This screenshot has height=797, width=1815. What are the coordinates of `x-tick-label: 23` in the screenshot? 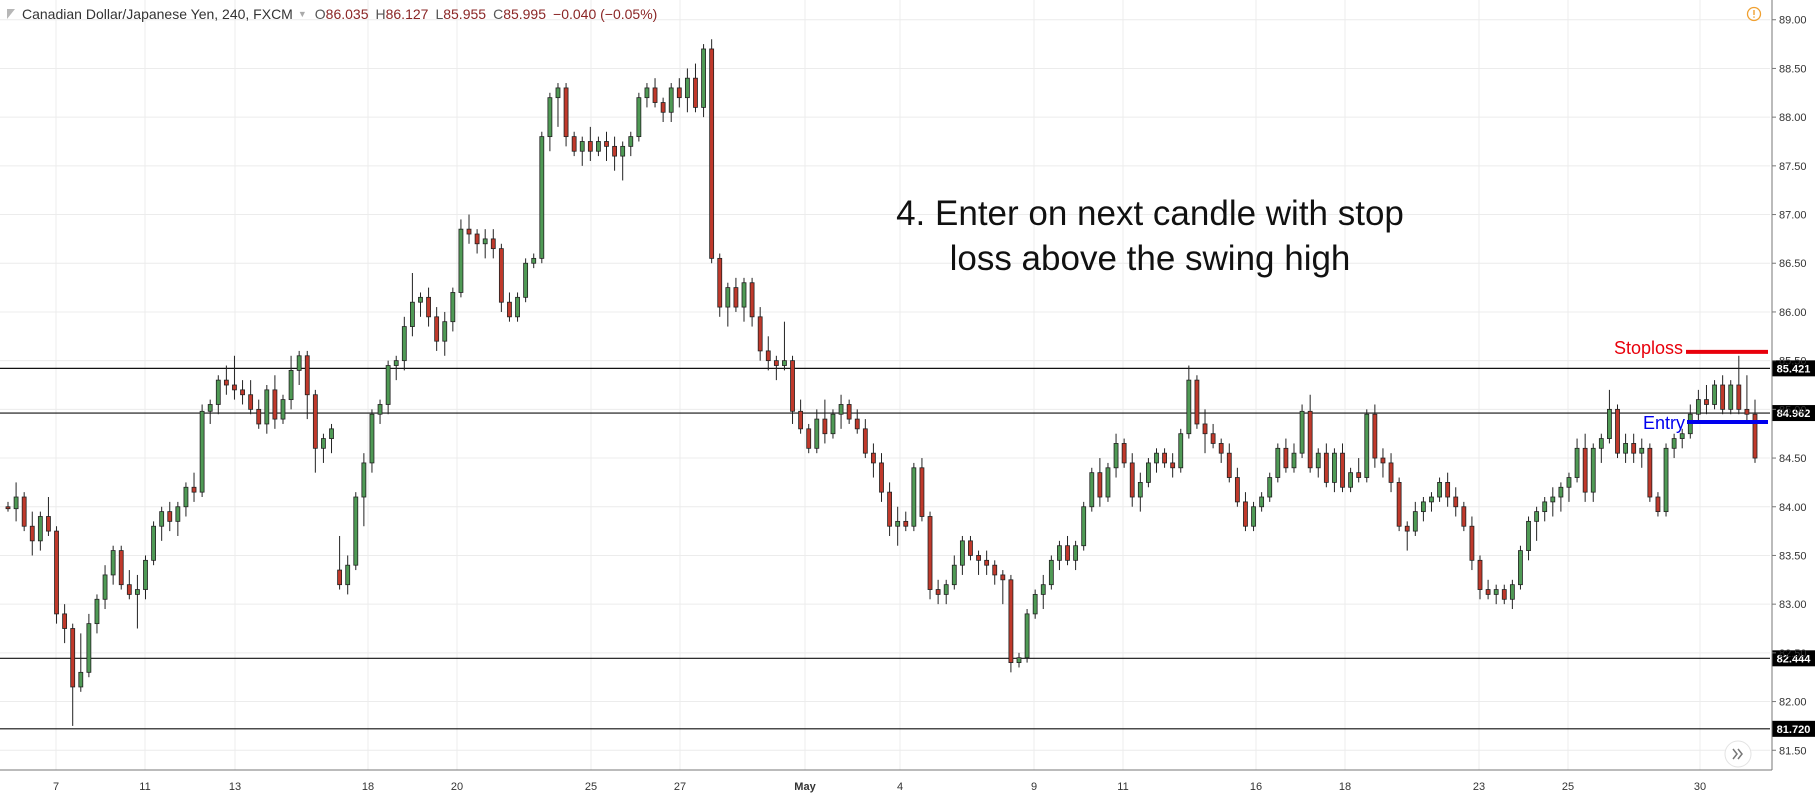 It's located at (1479, 787).